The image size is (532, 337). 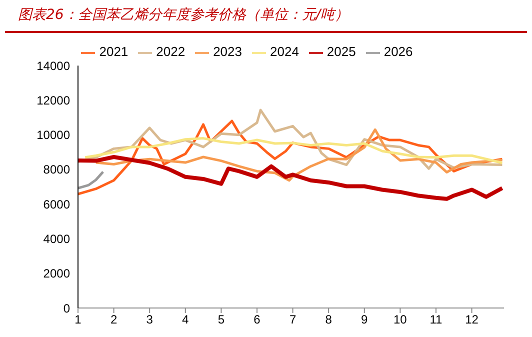 What do you see at coordinates (66, 308) in the screenshot?
I see `y-tick-label: 0` at bounding box center [66, 308].